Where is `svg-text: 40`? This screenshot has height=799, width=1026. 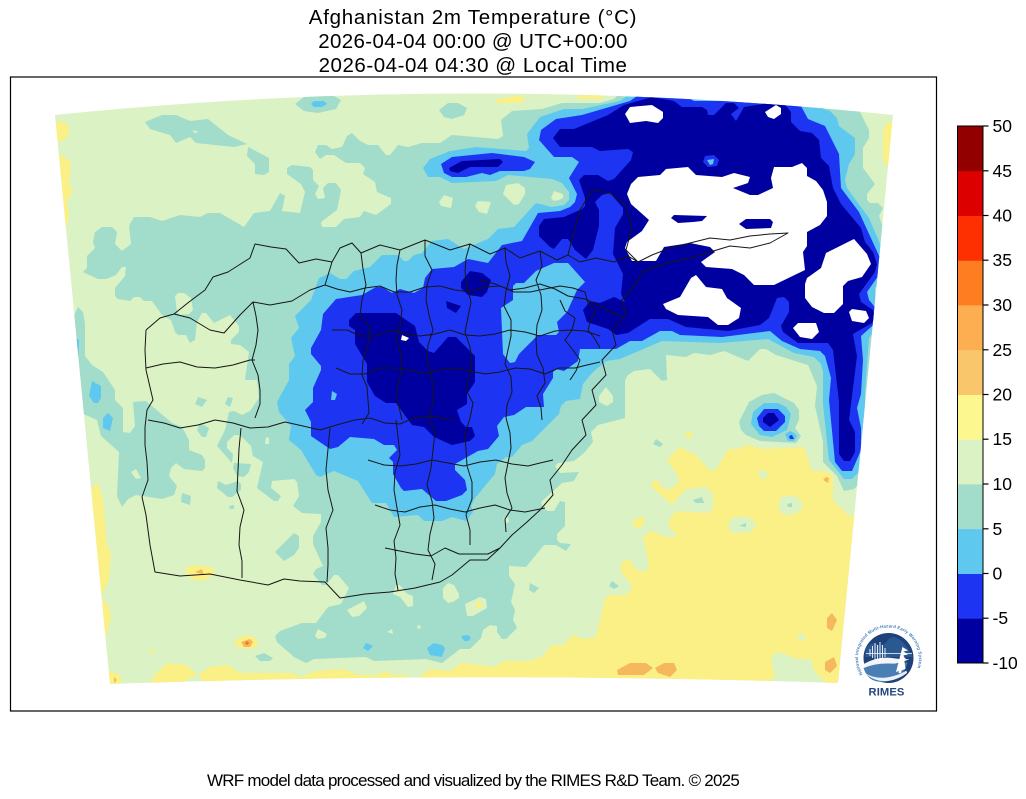 svg-text: 40 is located at coordinates (1003, 216).